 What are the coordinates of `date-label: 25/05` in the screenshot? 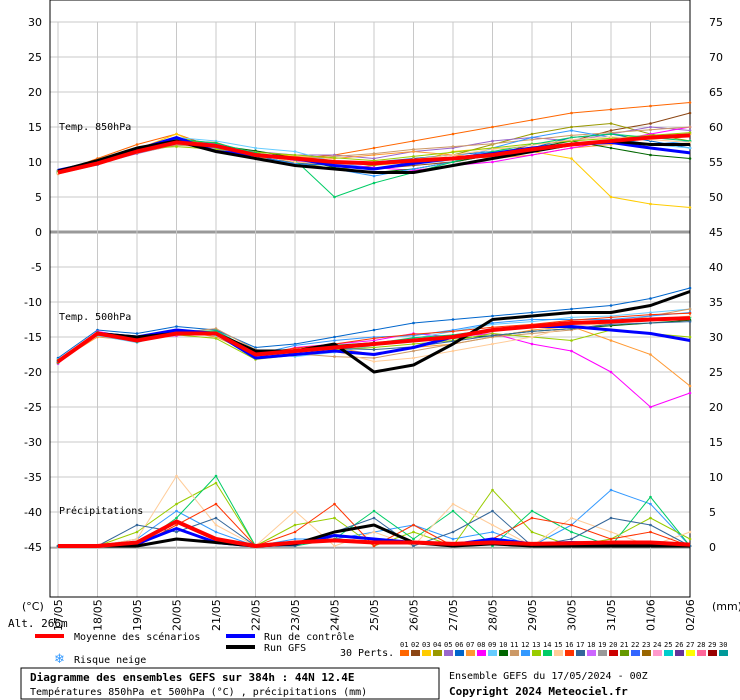 It's located at (374, 615).